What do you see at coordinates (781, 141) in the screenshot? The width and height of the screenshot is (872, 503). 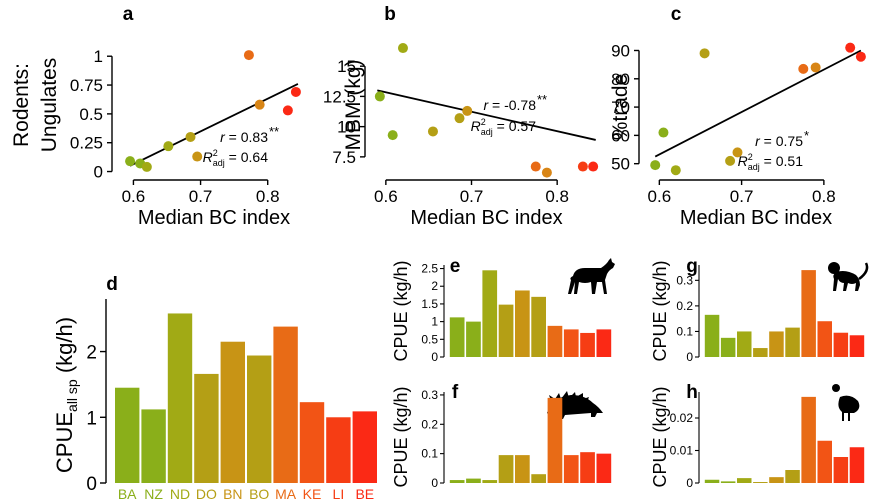 I see `stat-r-value: = 0.75` at bounding box center [781, 141].